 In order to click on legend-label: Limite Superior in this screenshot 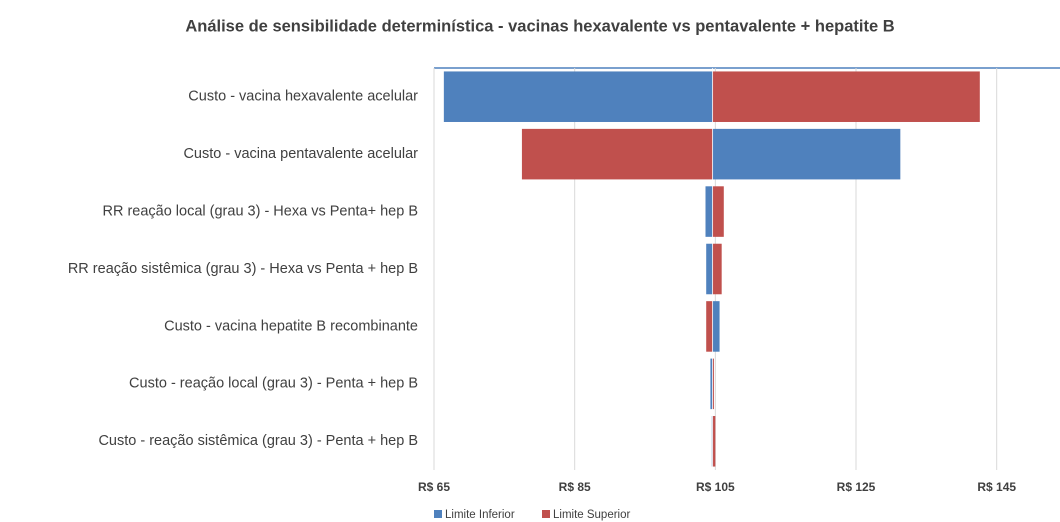, I will do `click(592, 515)`.